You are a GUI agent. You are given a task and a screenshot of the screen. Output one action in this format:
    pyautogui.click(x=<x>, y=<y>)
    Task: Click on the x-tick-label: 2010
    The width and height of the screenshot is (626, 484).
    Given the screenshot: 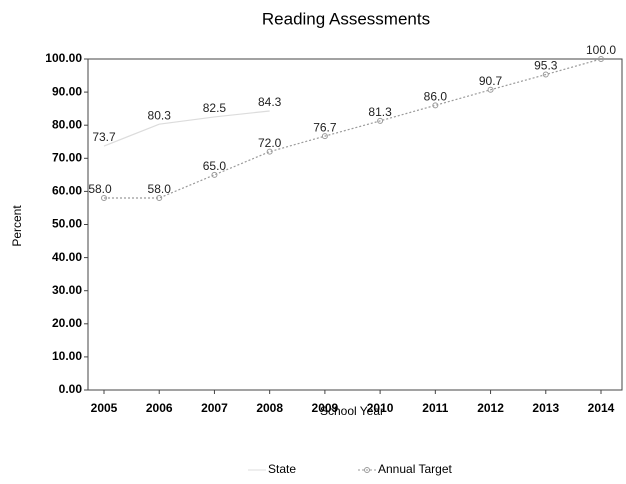 What is the action you would take?
    pyautogui.click(x=380, y=408)
    